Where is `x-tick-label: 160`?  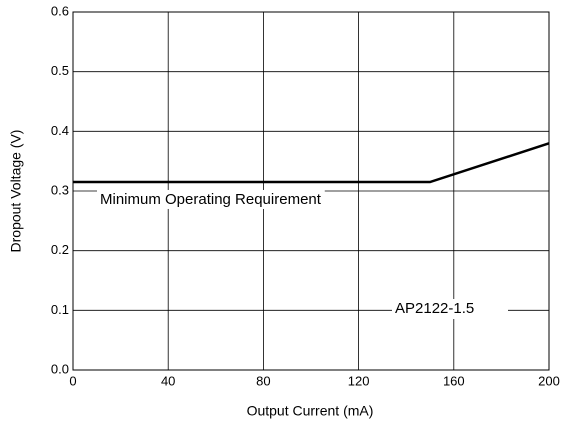
x-tick-label: 160 is located at coordinates (454, 380).